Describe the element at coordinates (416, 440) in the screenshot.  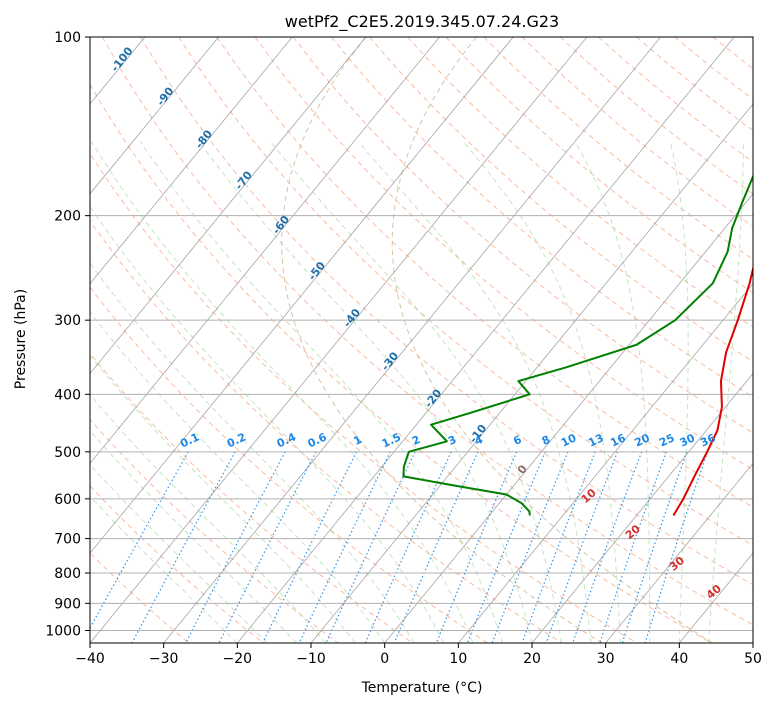
I see `mixing-ratio-label: 2` at that location.